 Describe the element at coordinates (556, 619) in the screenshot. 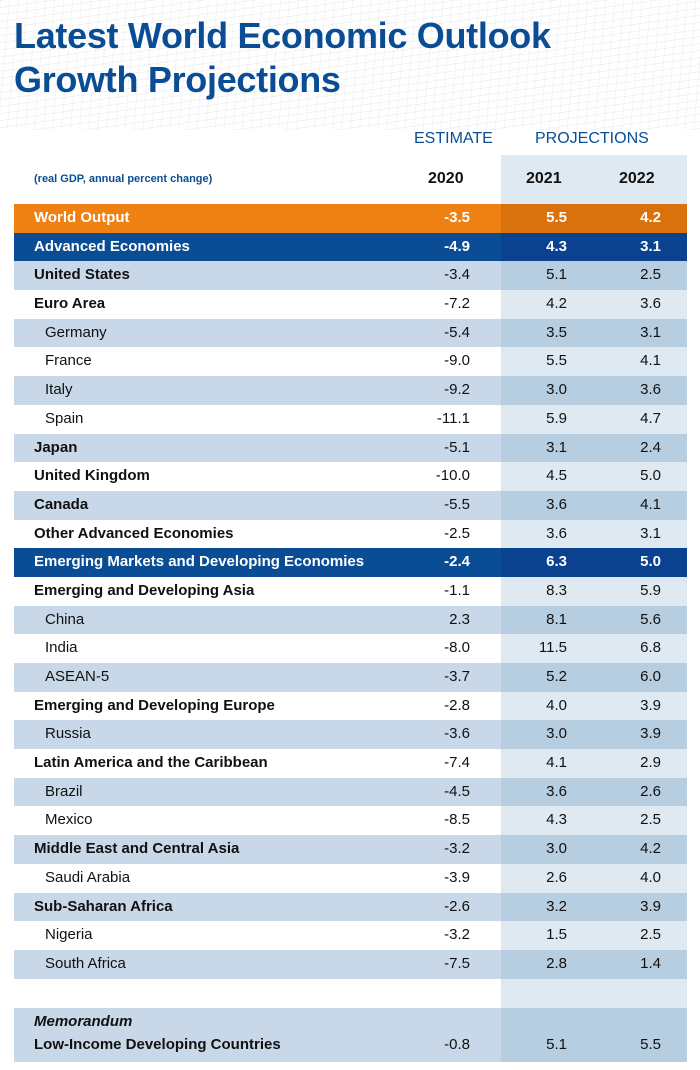

I see `row-value-2021: 8.1` at that location.